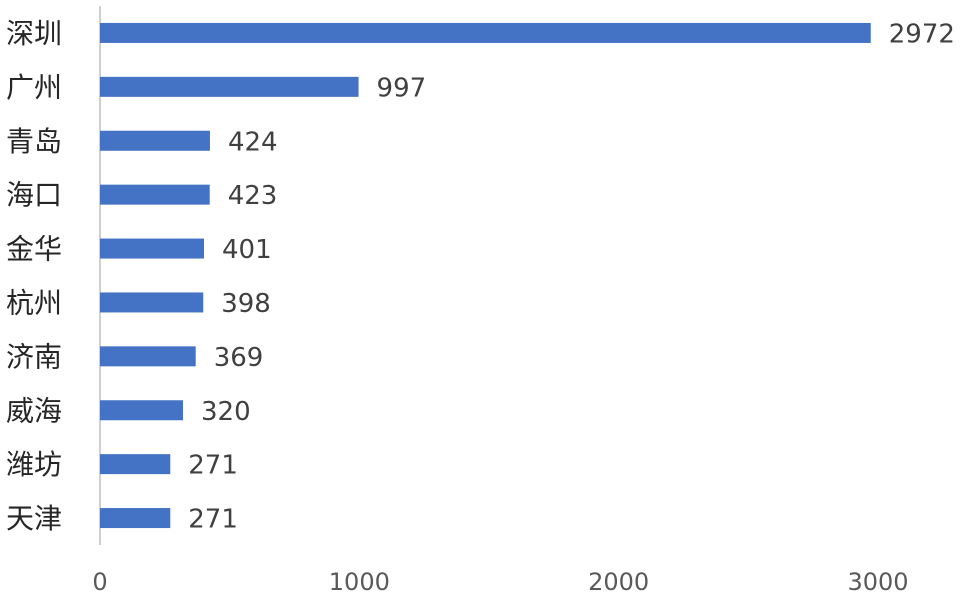 This screenshot has height=602, width=960. Describe the element at coordinates (34, 518) in the screenshot. I see `y-tick-label: 天津` at that location.